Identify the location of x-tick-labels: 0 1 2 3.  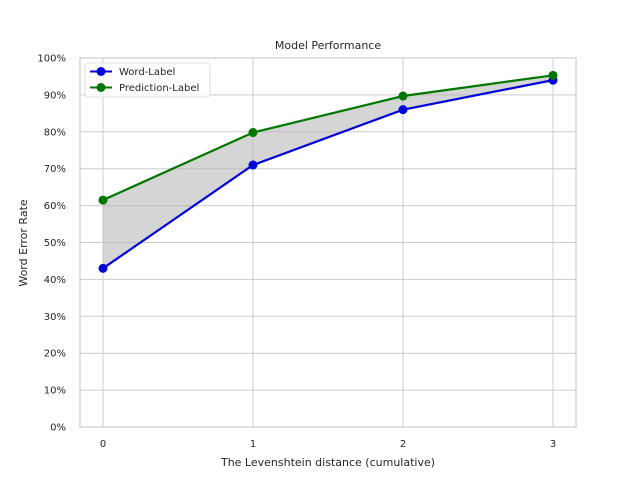
(328, 444).